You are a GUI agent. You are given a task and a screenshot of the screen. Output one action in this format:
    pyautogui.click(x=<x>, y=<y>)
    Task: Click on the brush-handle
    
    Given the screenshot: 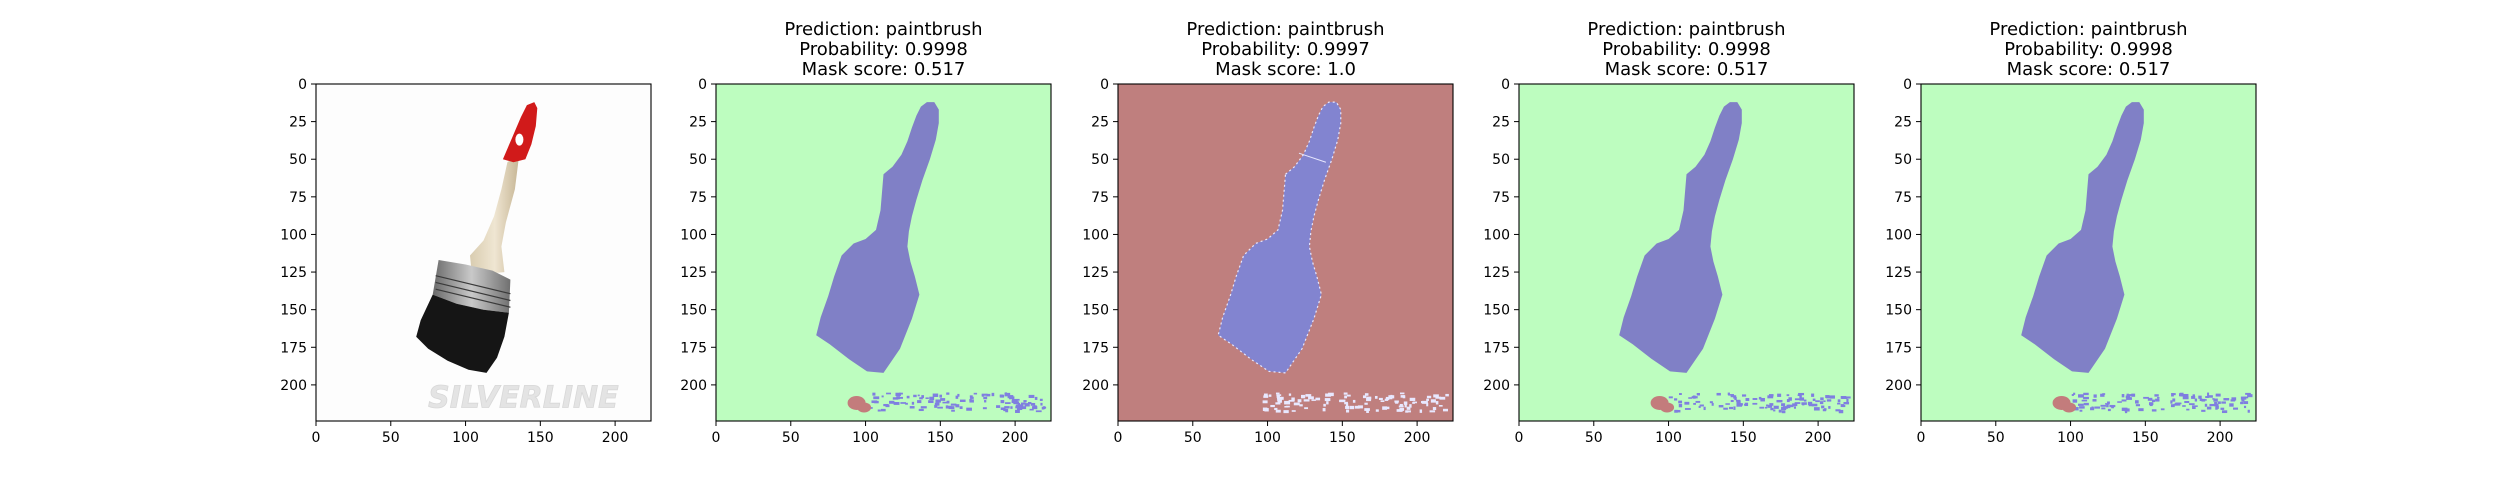 What is the action you would take?
    pyautogui.click(x=495, y=213)
    